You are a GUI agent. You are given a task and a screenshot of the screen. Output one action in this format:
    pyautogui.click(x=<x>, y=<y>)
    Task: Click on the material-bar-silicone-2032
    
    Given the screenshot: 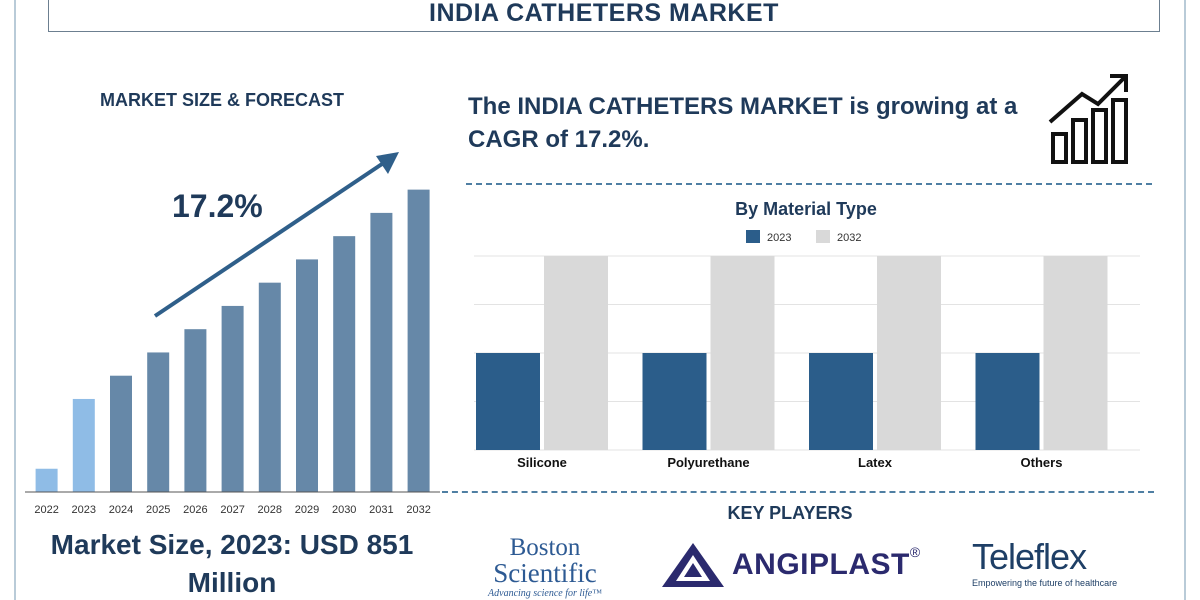 What is the action you would take?
    pyautogui.click(x=576, y=353)
    